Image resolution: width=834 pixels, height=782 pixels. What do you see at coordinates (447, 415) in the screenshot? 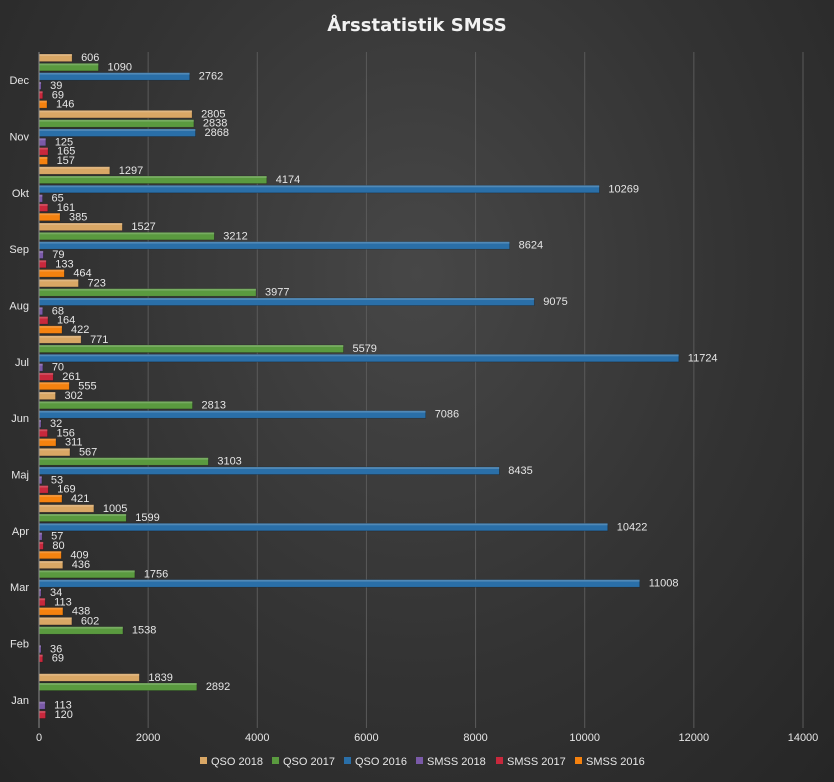
I see `data-label: 7086` at bounding box center [447, 415].